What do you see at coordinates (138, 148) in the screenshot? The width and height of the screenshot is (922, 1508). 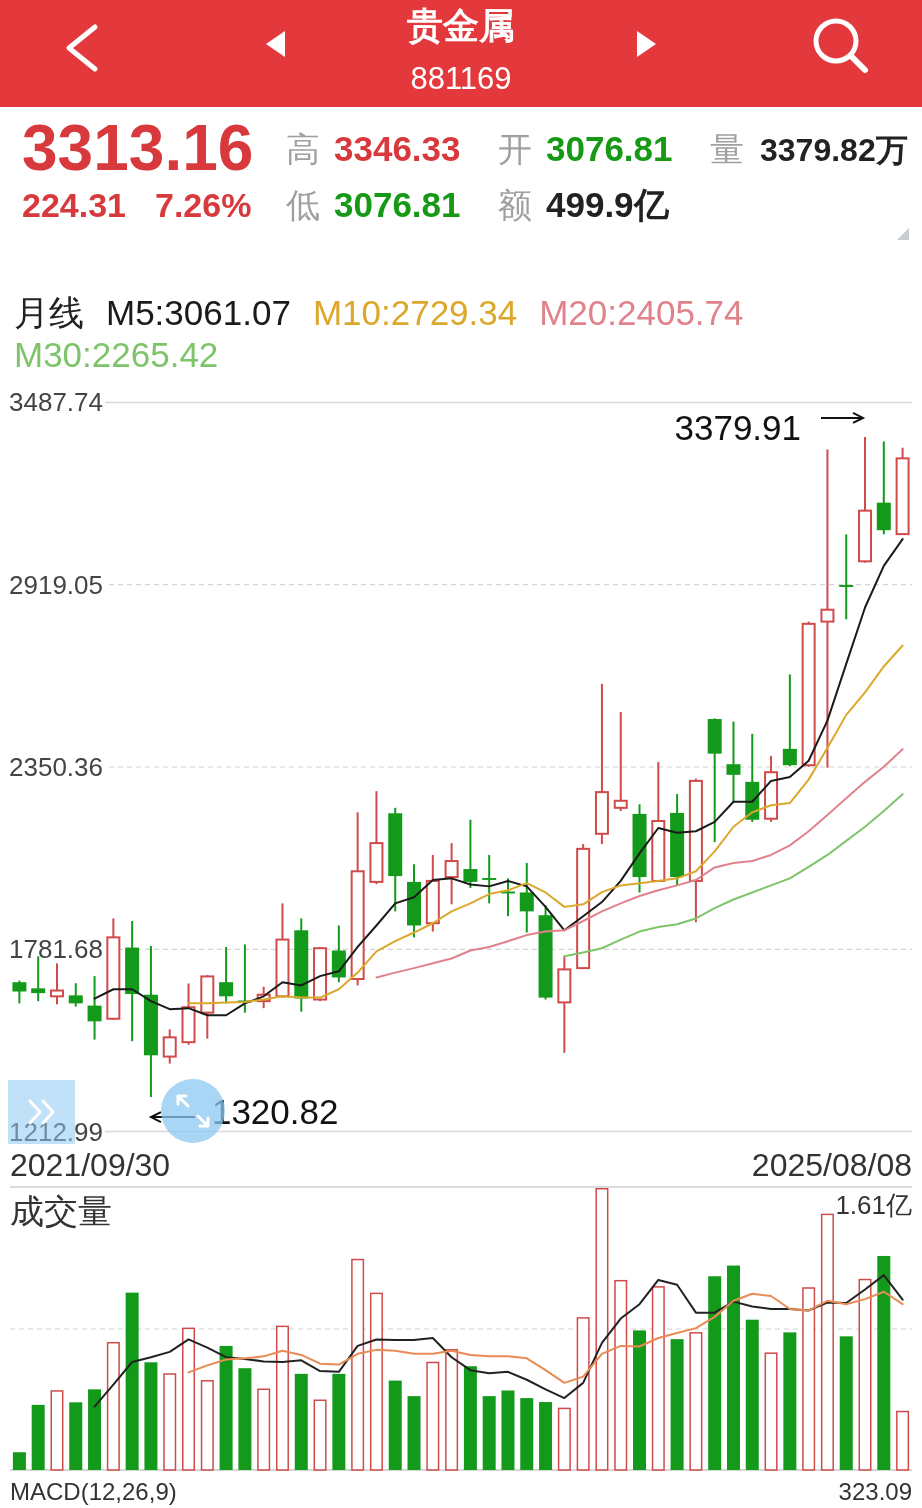 I see `text: 3313.16` at bounding box center [138, 148].